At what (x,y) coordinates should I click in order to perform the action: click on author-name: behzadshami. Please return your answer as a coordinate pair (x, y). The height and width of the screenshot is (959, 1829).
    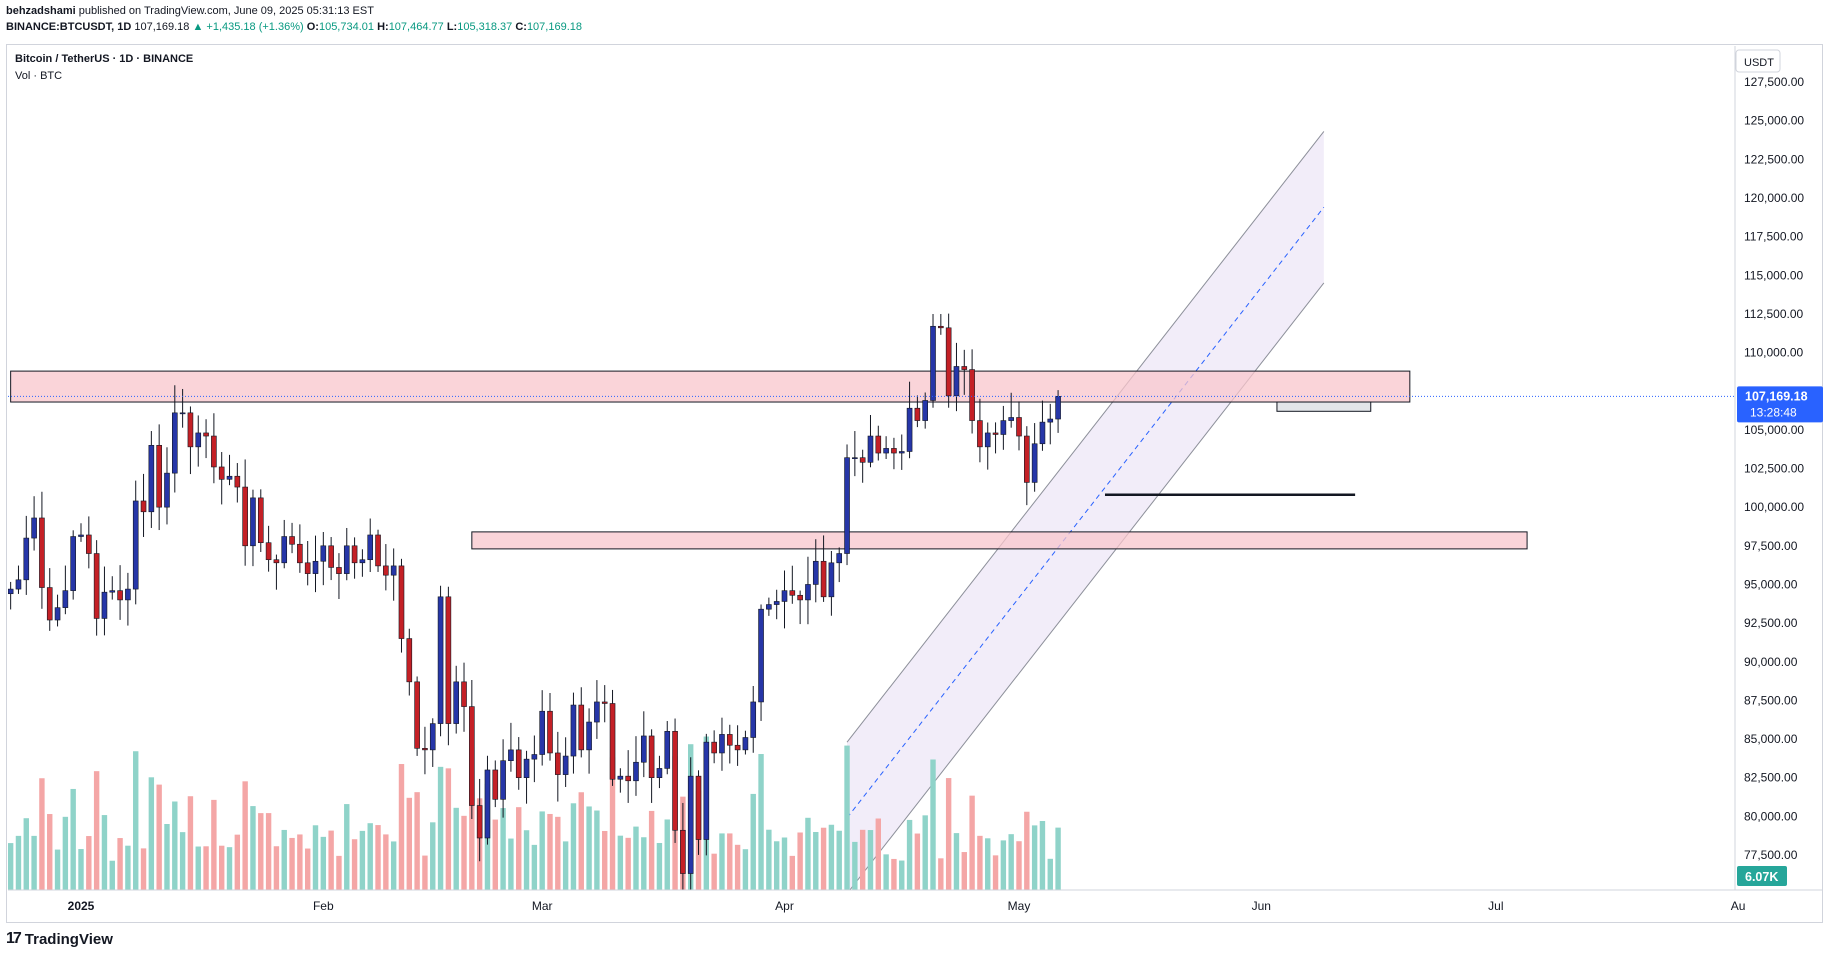
    Looking at the image, I should click on (41, 11).